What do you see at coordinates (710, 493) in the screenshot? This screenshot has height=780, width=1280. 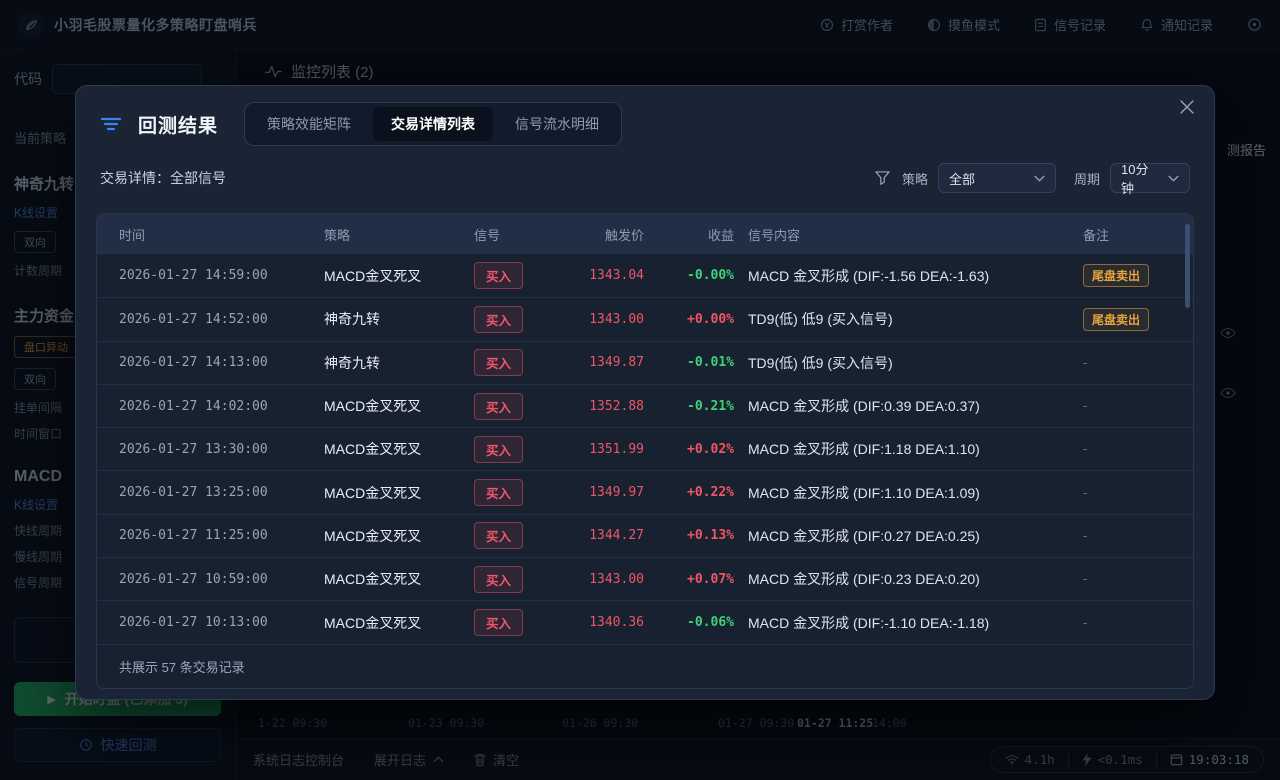 I see `row-return: +0.22%` at bounding box center [710, 493].